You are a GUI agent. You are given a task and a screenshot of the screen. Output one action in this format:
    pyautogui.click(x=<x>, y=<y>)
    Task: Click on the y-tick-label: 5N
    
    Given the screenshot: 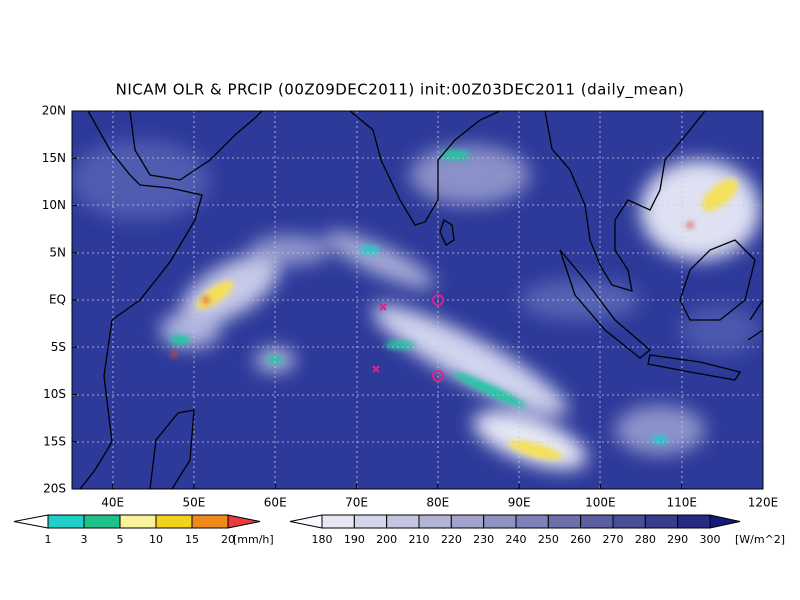 What is the action you would take?
    pyautogui.click(x=57, y=252)
    